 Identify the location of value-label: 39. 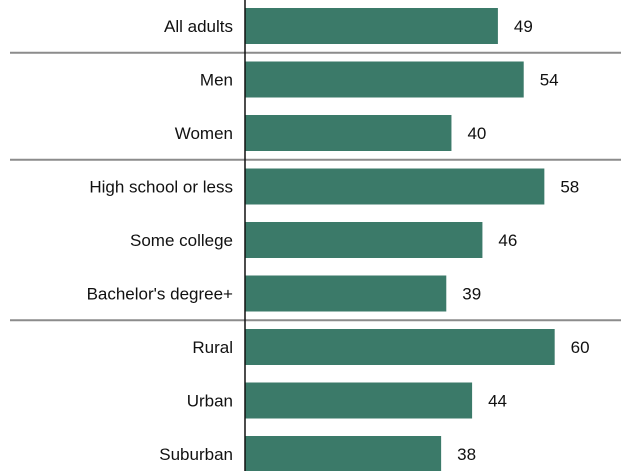
(471, 294).